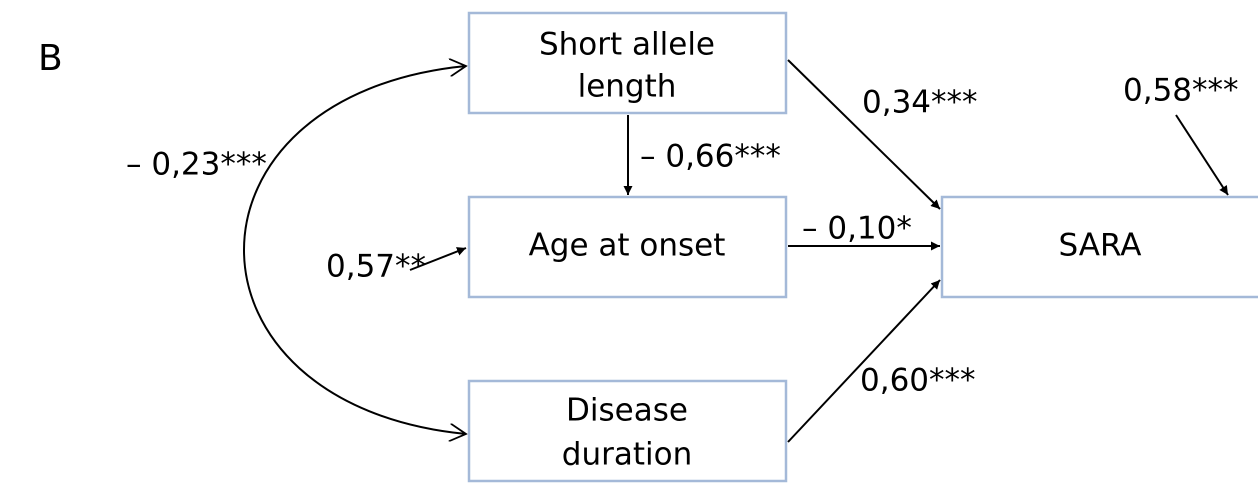 This screenshot has width=1258, height=486. I want to click on path-label: – 0,23***, so click(196, 165).